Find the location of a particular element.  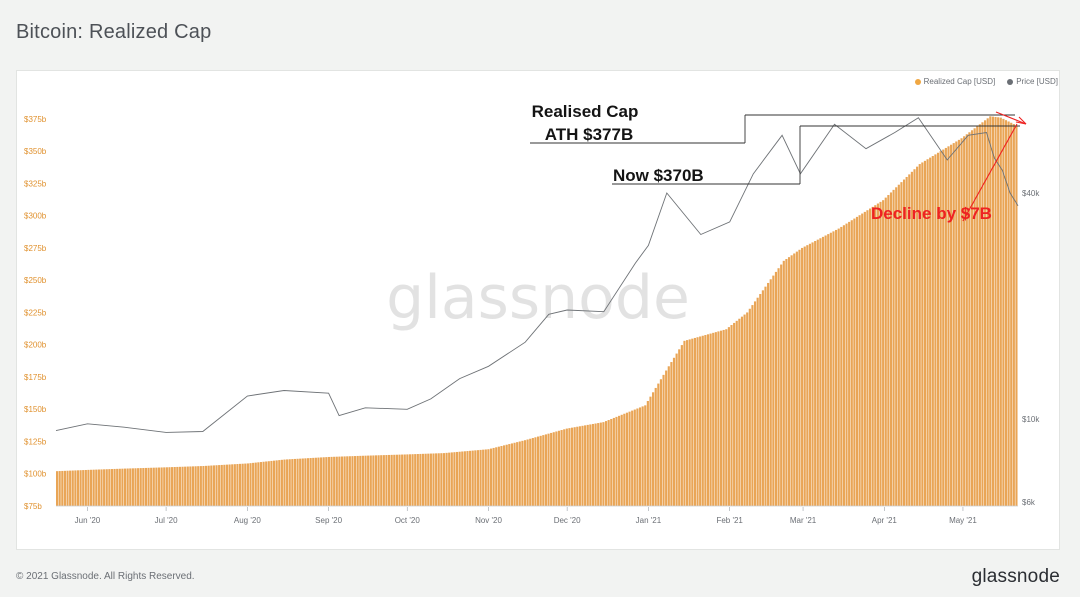

legend-item-price: Price [USD] is located at coordinates (1032, 81).